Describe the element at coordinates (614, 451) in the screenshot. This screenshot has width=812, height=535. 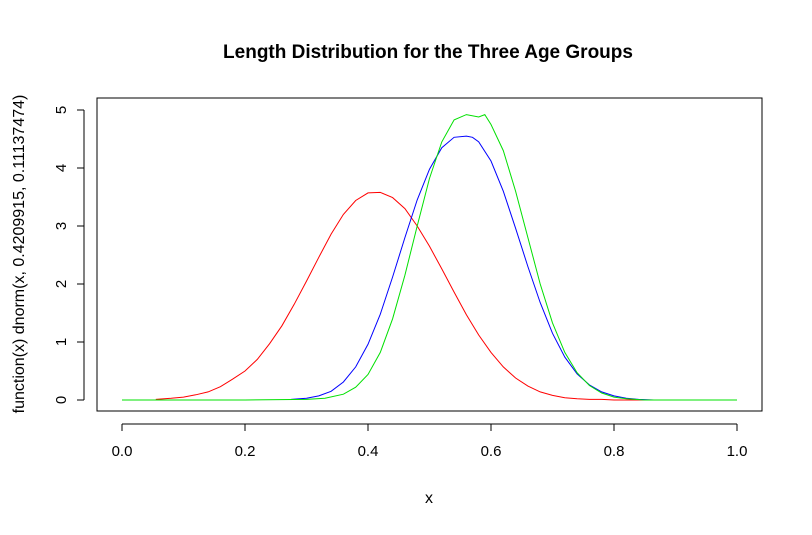
I see `x-tick-label: 0.8` at that location.